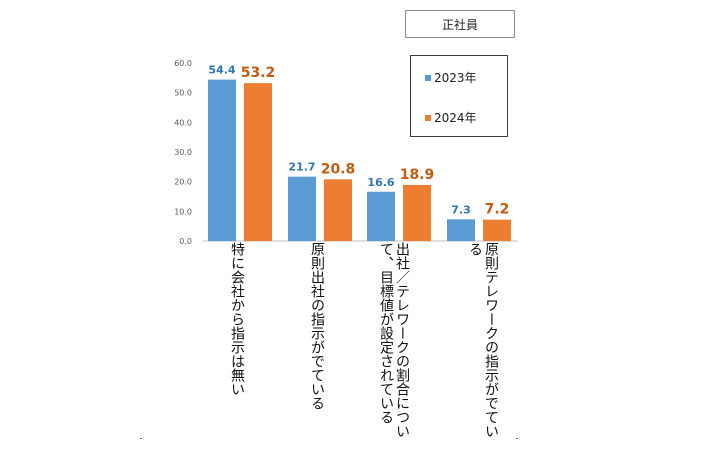  Describe the element at coordinates (222, 160) in the screenshot. I see `bar-2023年-1` at that location.